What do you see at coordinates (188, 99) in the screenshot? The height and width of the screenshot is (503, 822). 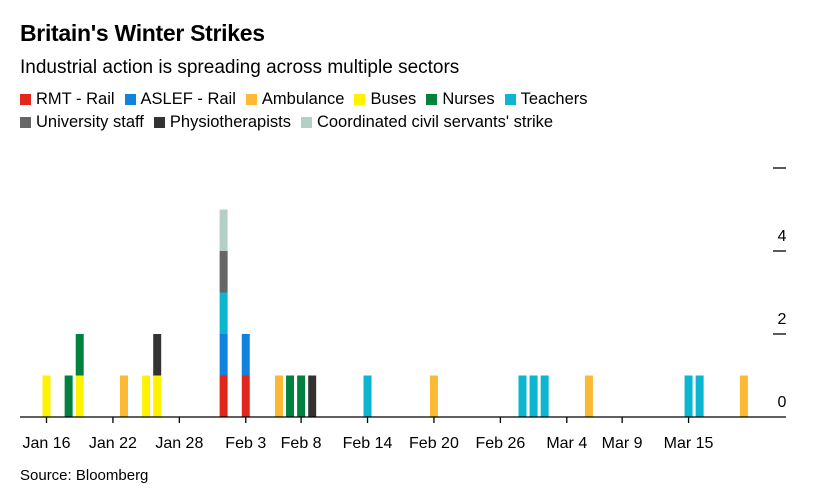 I see `legend-label: ASLEF - Rail` at bounding box center [188, 99].